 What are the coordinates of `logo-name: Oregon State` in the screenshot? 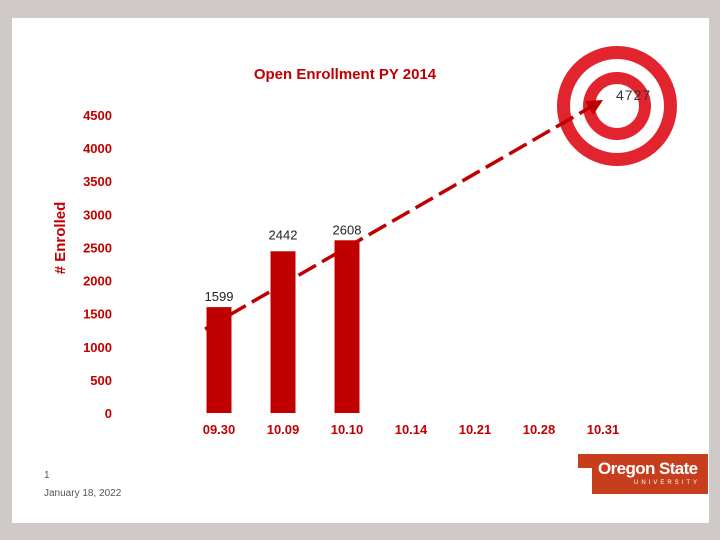 It's located at (648, 468).